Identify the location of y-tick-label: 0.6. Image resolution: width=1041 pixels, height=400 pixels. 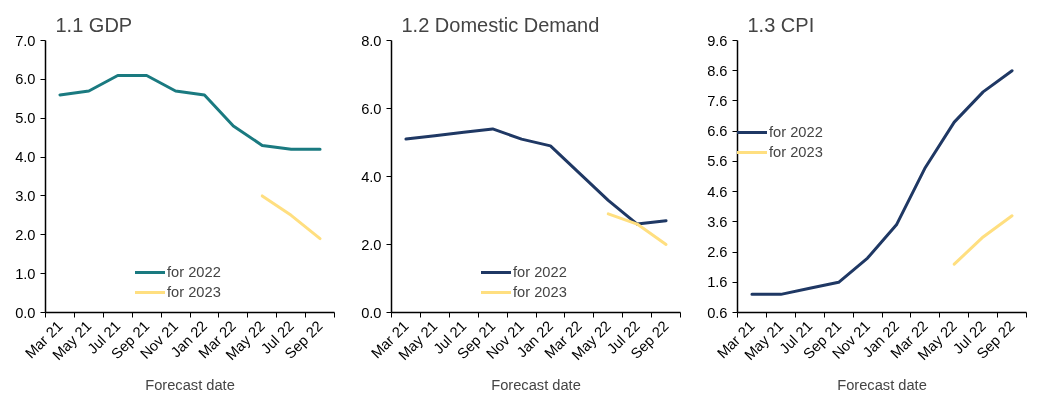
(717, 312).